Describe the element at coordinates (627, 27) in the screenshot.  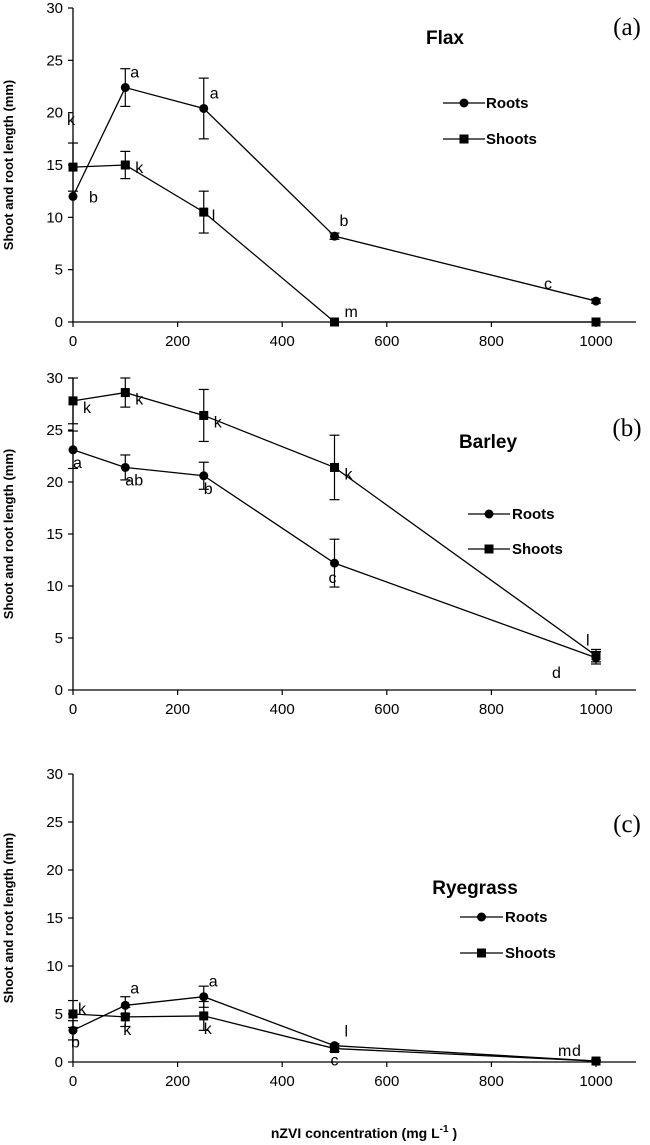
I see `panel-label: (a)` at that location.